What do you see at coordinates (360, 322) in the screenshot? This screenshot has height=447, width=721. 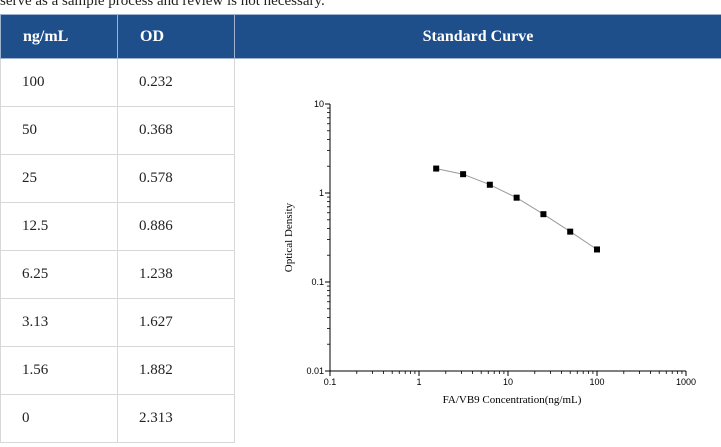 I see `table-row: 3.13 1.627` at bounding box center [360, 322].